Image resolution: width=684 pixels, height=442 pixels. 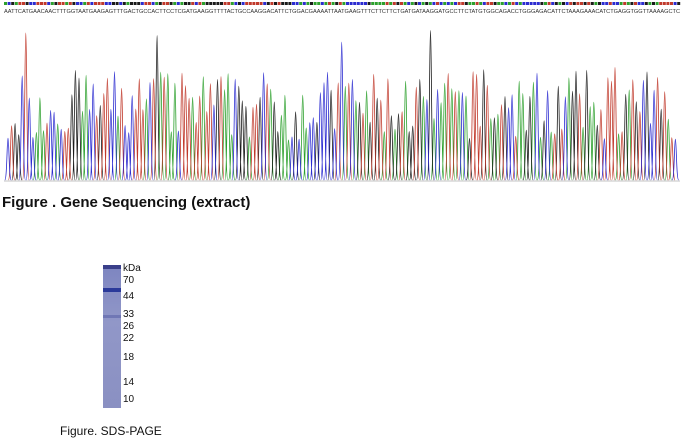 What do you see at coordinates (129, 338) in the screenshot?
I see `marker-label: 22` at bounding box center [129, 338].